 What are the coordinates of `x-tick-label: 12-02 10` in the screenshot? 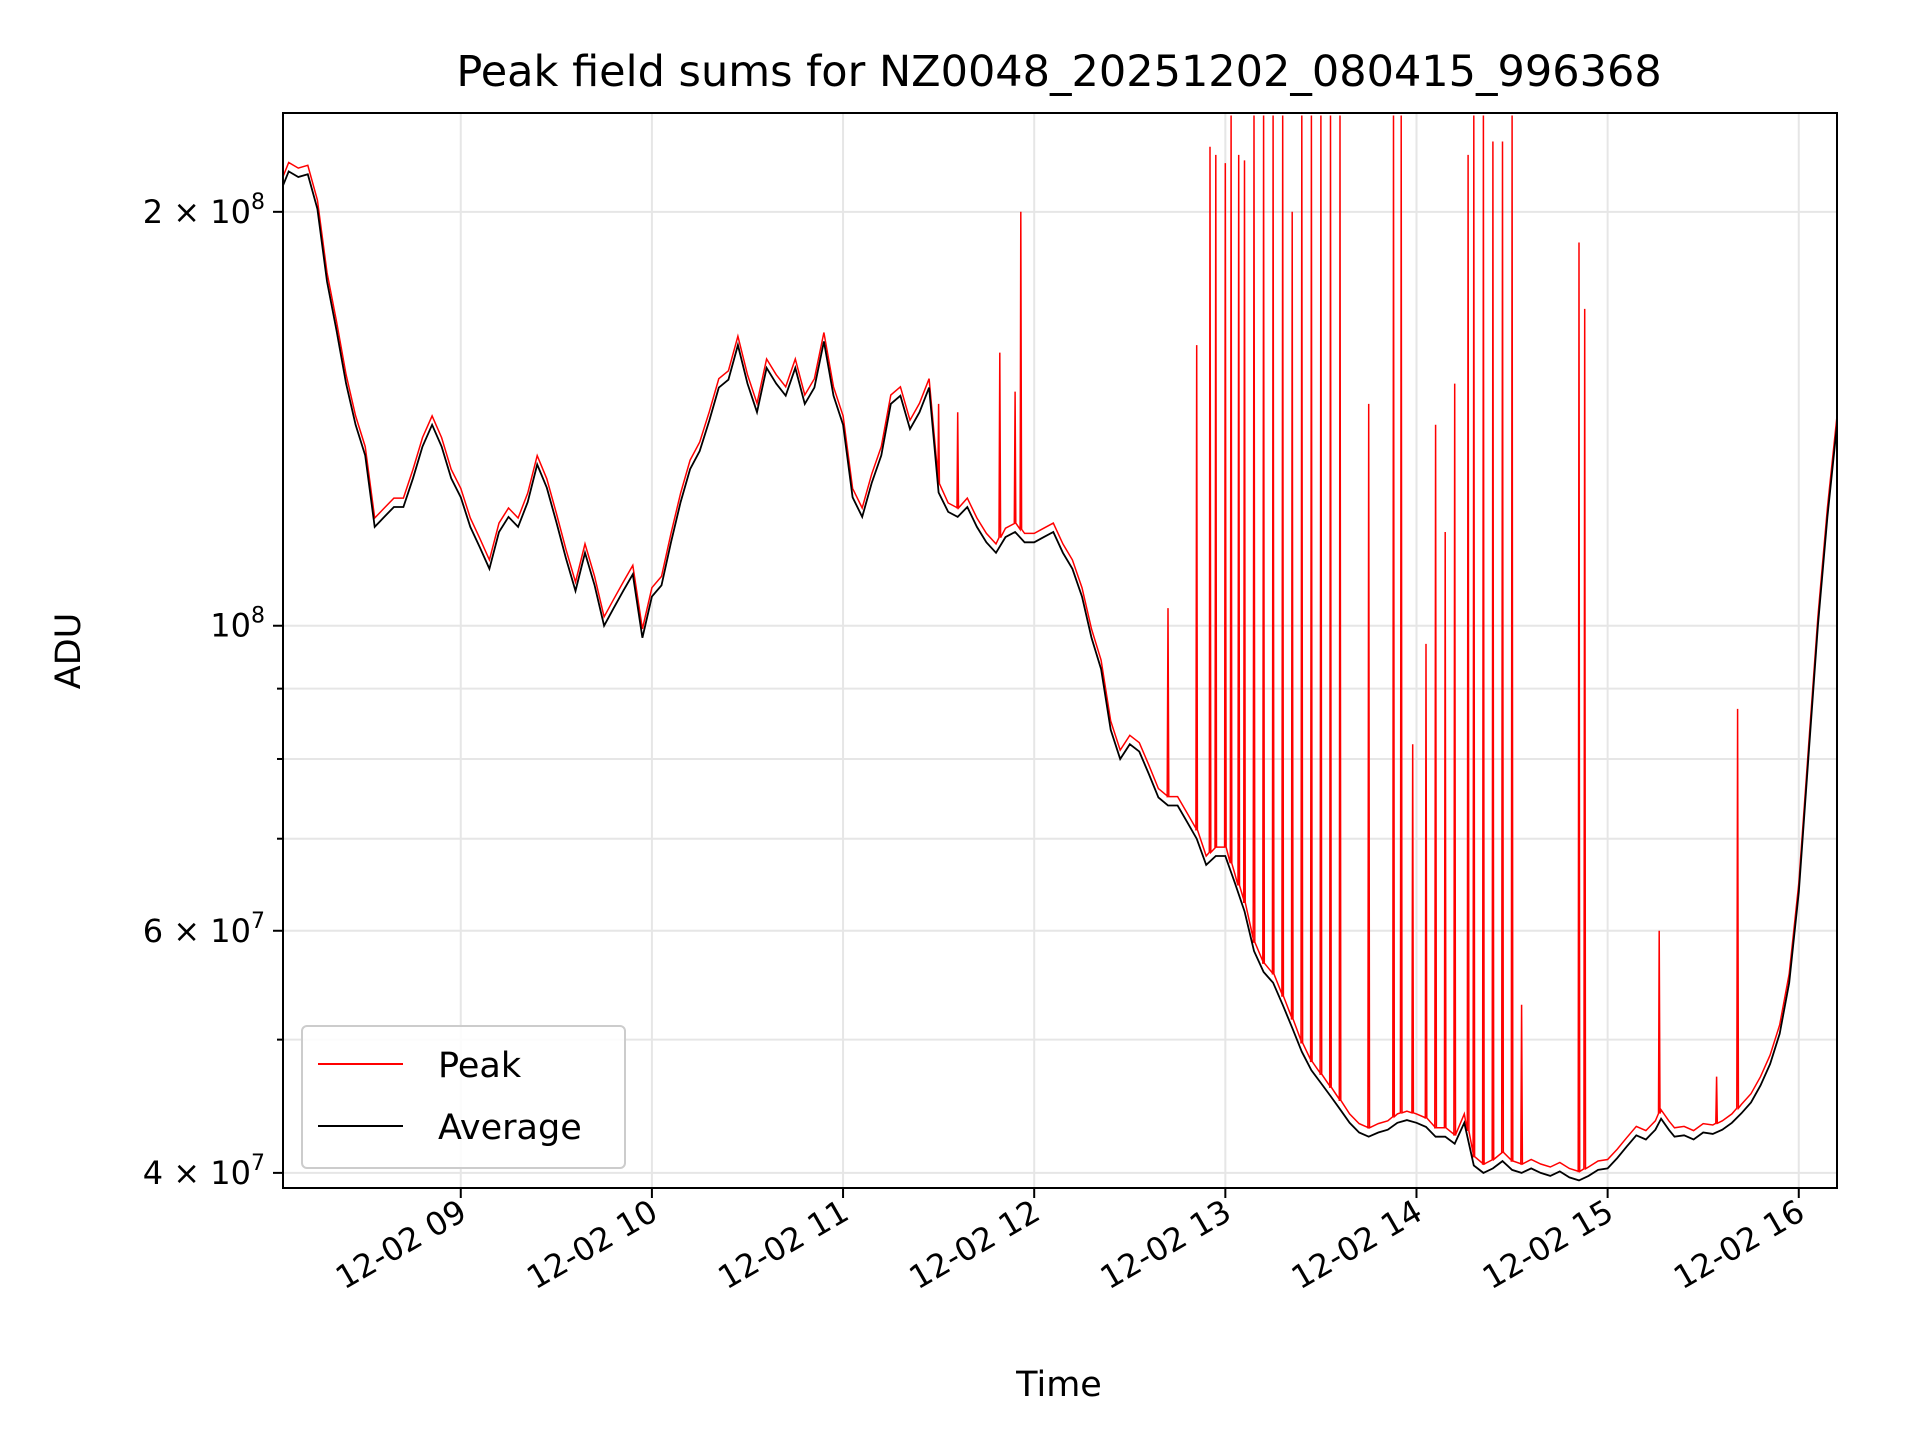 It's located at (592, 1244).